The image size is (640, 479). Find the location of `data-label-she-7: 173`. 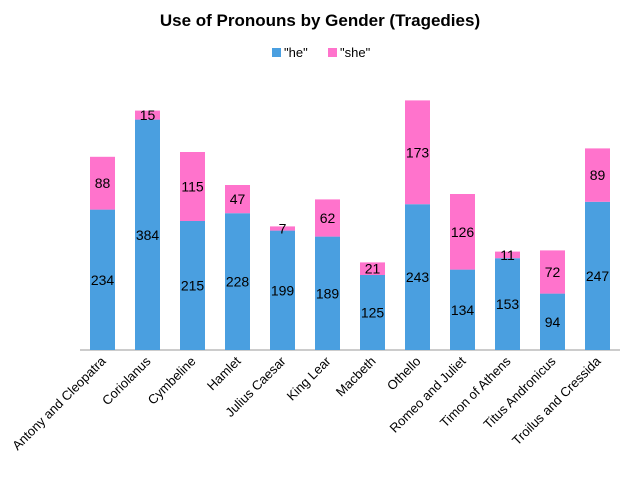

data-label-she-7: 173 is located at coordinates (418, 152).